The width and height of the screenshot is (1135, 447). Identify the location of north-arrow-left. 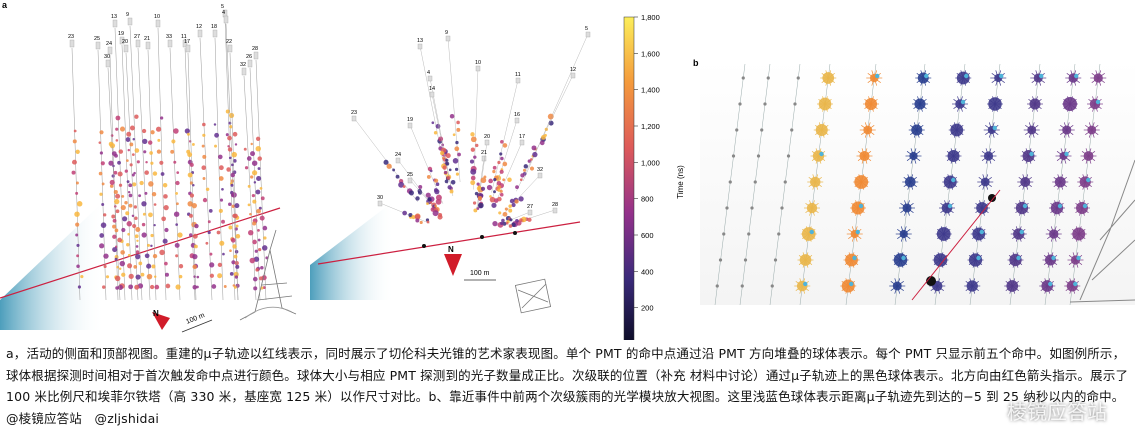
(161, 321).